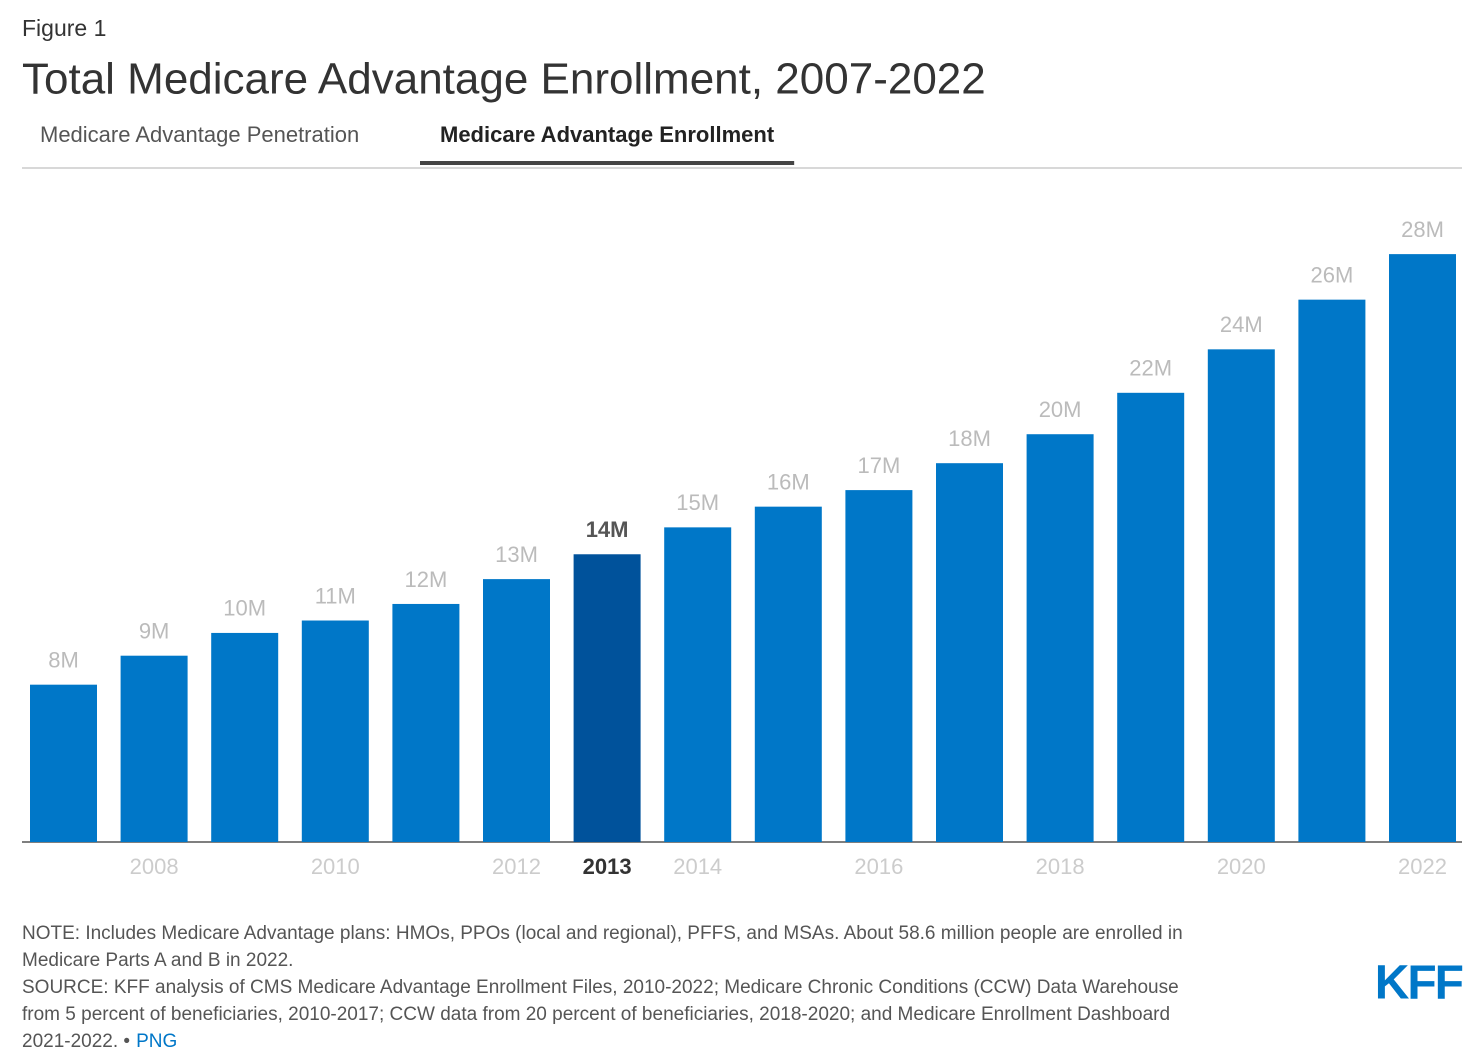 The image size is (1472, 1060). What do you see at coordinates (154, 866) in the screenshot?
I see `x-tick-label: 2008` at bounding box center [154, 866].